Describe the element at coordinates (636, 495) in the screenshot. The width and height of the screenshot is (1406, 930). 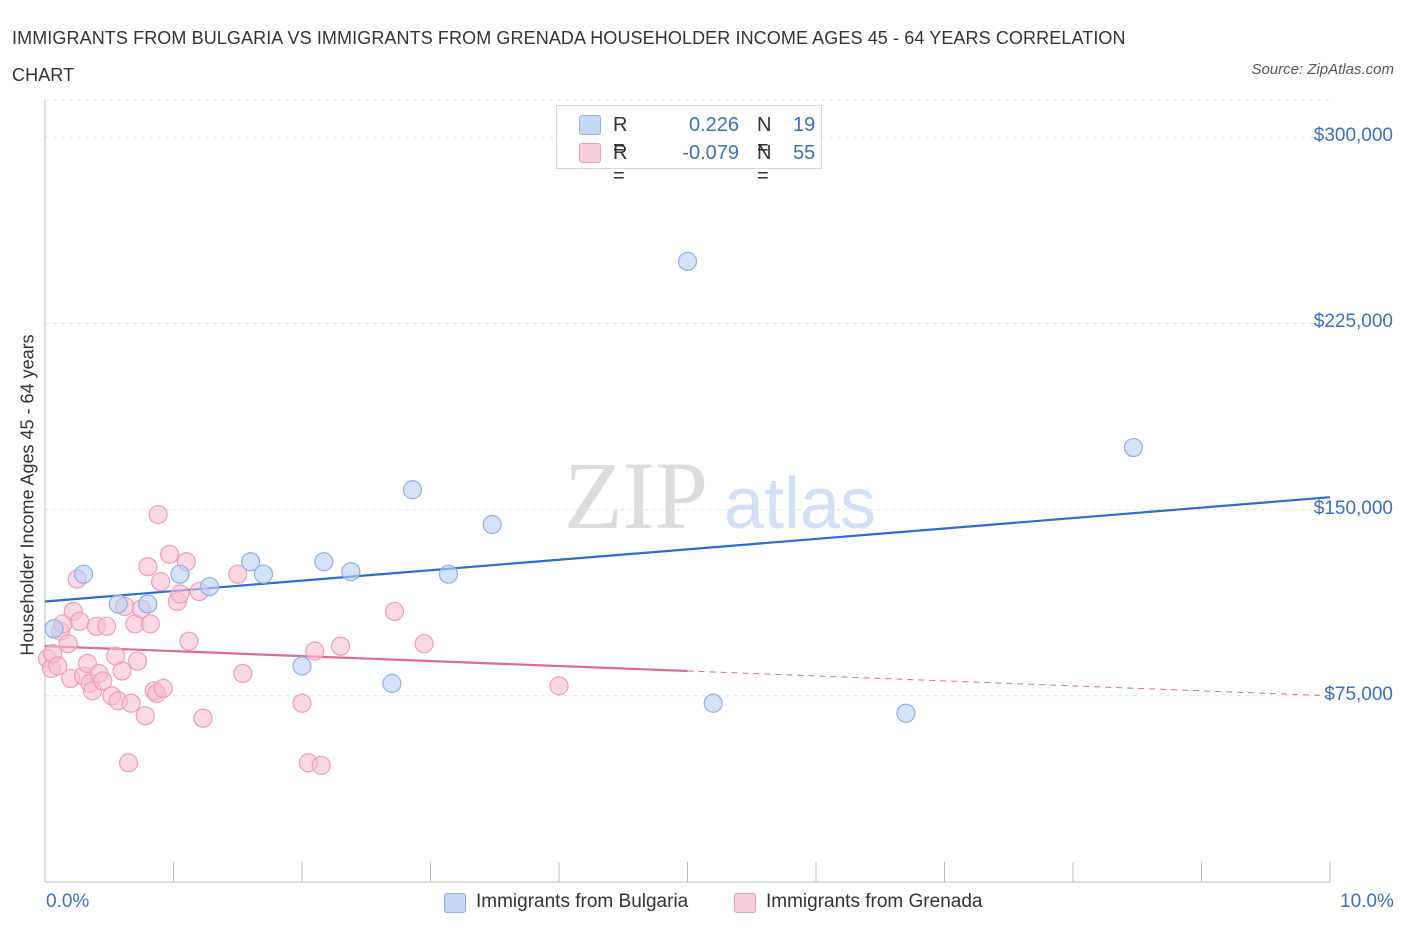
I see `watermark-zip: ZIP` at that location.